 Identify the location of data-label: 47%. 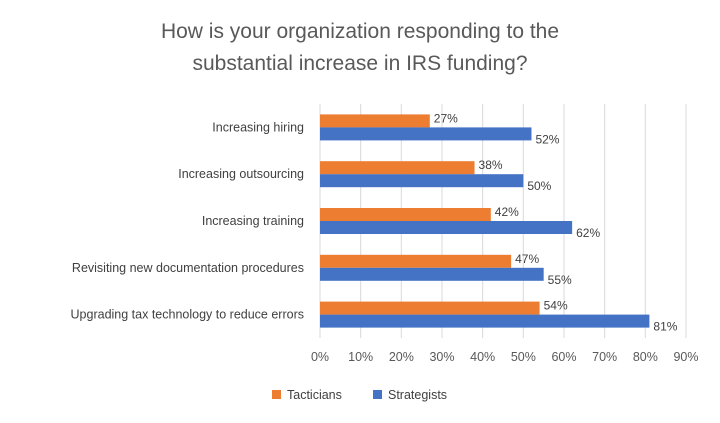
(527, 259).